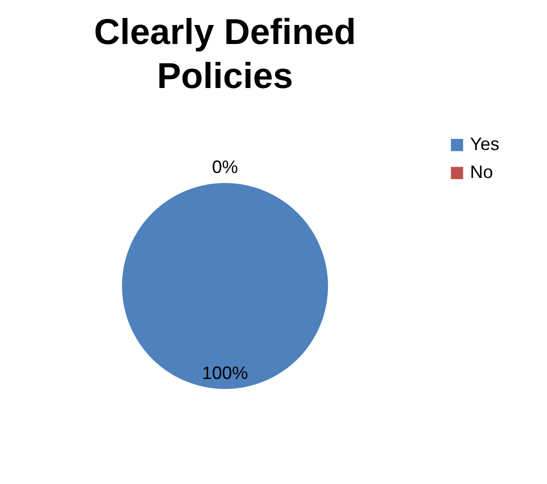 The height and width of the screenshot is (484, 547). Describe the element at coordinates (225, 373) in the screenshot. I see `data-label: 100%` at that location.